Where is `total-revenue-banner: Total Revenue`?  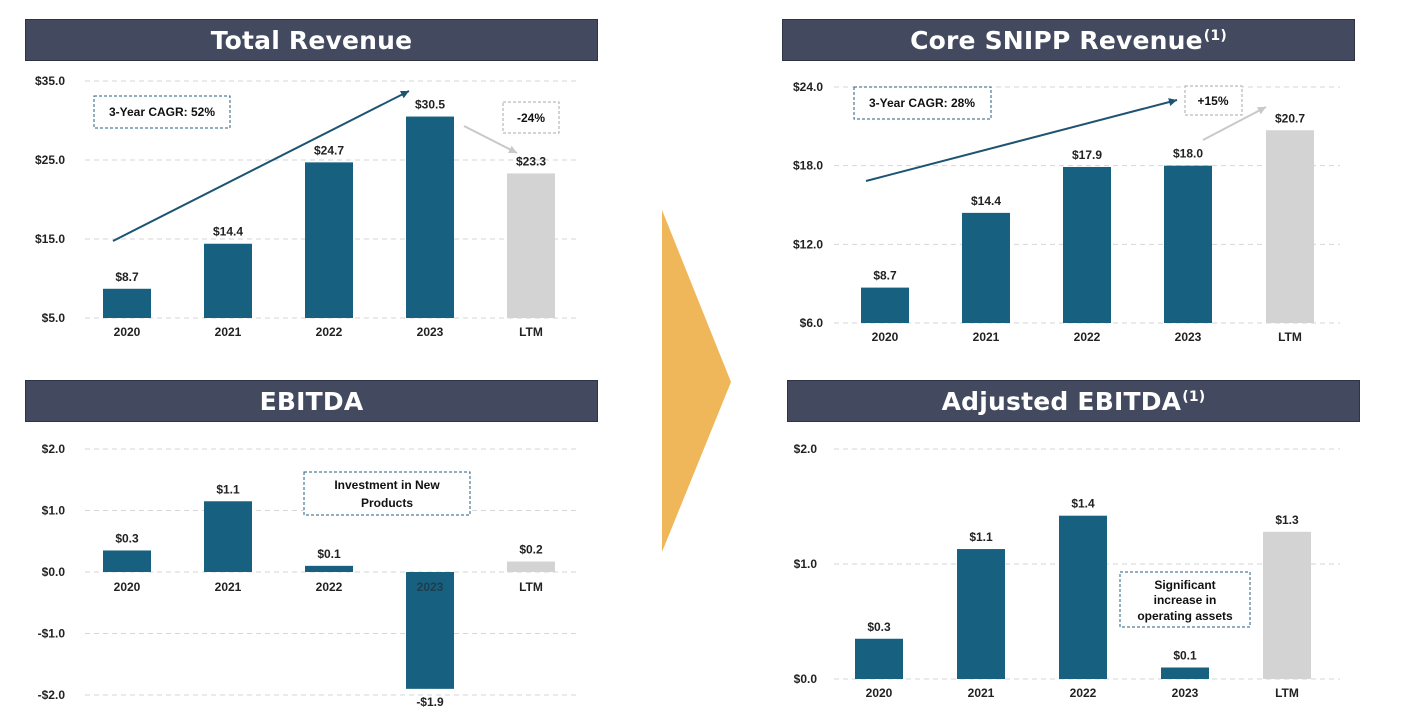 total-revenue-banner: Total Revenue is located at coordinates (311, 40).